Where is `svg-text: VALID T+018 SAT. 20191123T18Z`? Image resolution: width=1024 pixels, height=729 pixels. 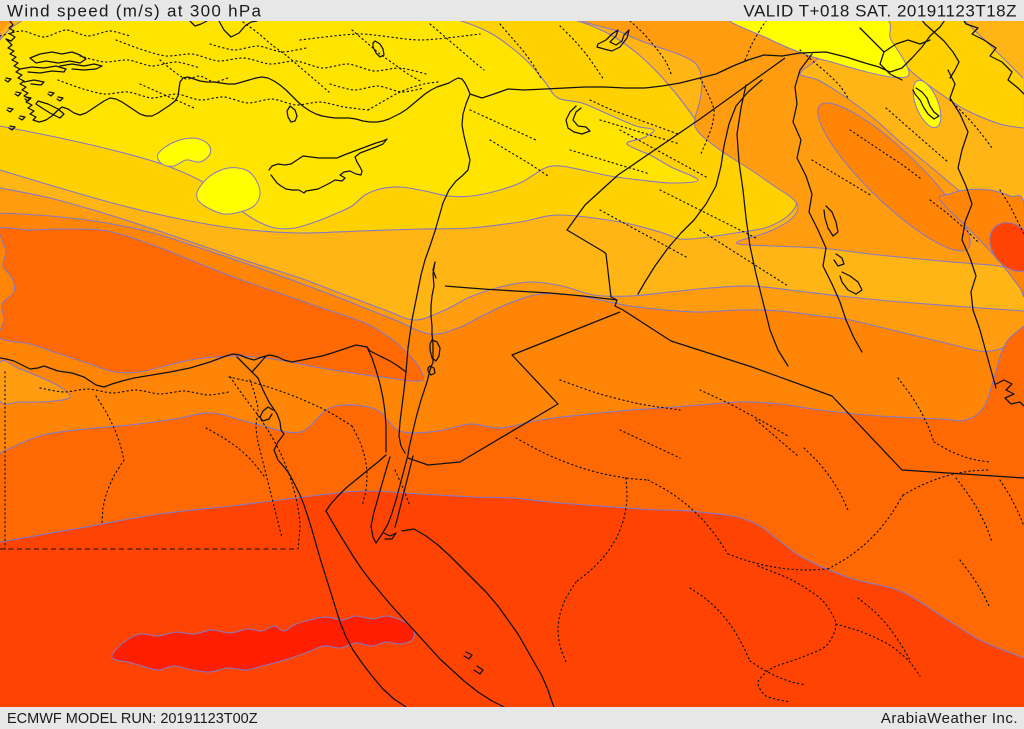 svg-text: VALID T+018 SAT. 20191123T18Z is located at coordinates (880, 11).